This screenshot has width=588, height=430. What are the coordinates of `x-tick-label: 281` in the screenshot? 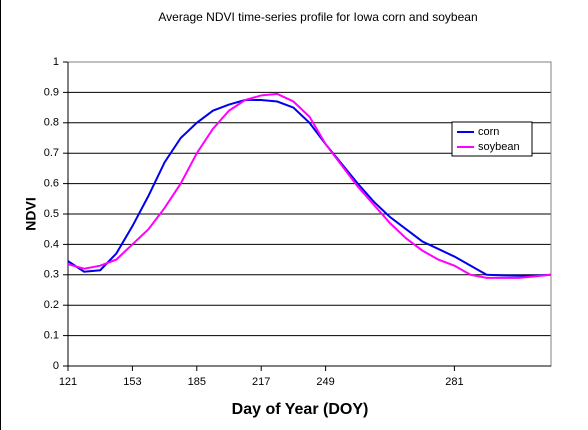 It's located at (454, 382).